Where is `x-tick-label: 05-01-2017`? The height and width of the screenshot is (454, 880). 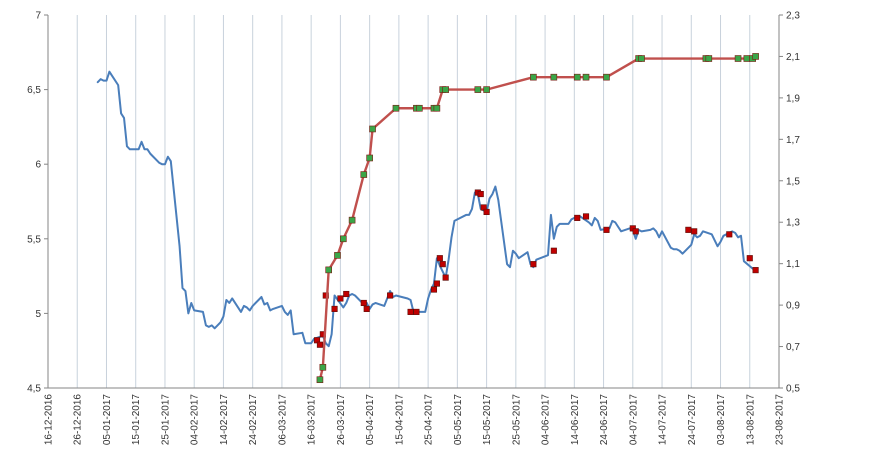
x-tick-label: 05-01-2017 is located at coordinates (107, 420).